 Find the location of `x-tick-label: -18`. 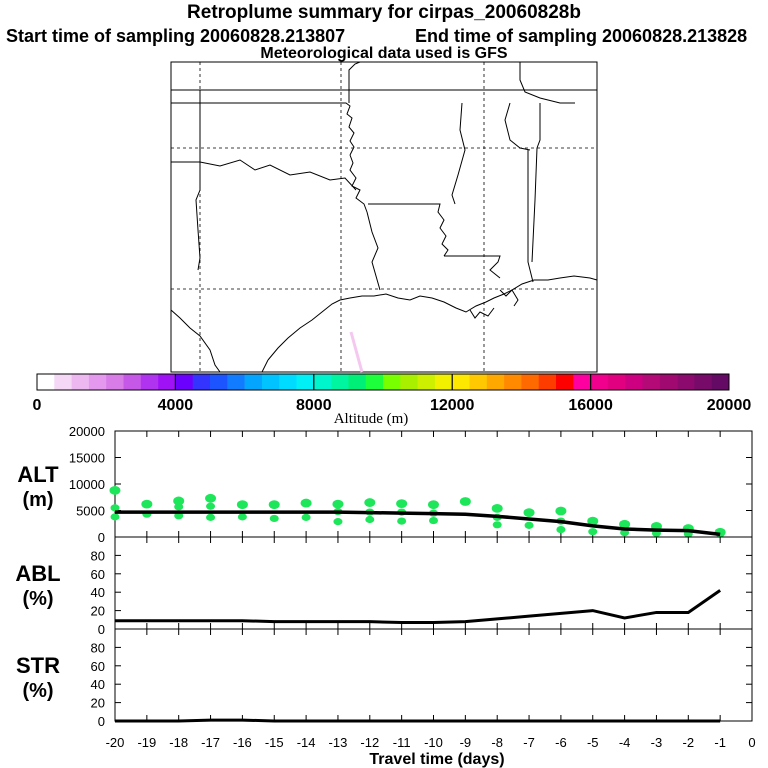

x-tick-label: -18 is located at coordinates (178, 742).